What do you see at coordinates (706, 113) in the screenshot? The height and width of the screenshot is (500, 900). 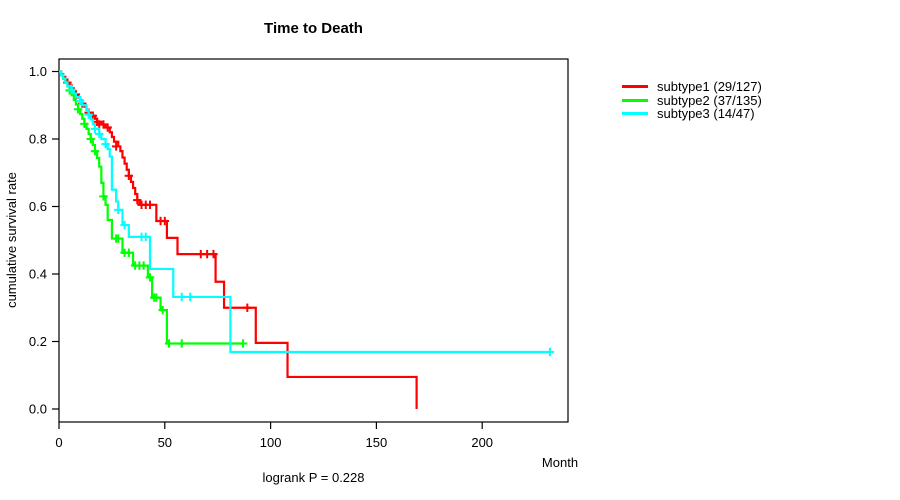 I see `legend-label-subtype3: subtype3 (14/47)` at bounding box center [706, 113].